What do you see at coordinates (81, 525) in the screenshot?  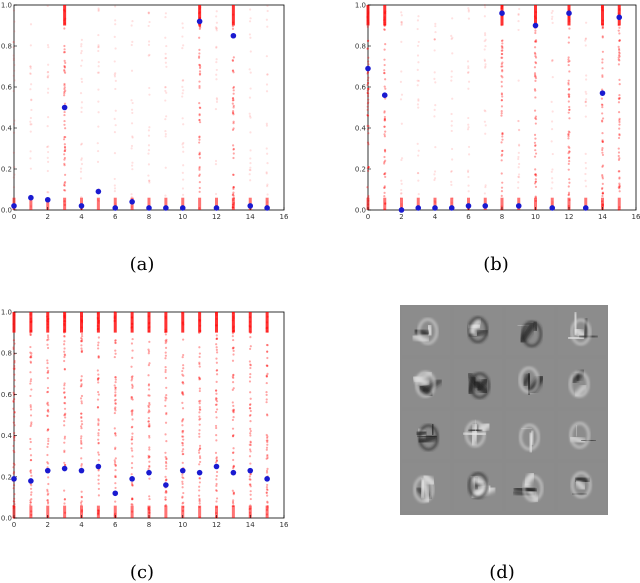 I see `x-tick-label: 4` at bounding box center [81, 525].